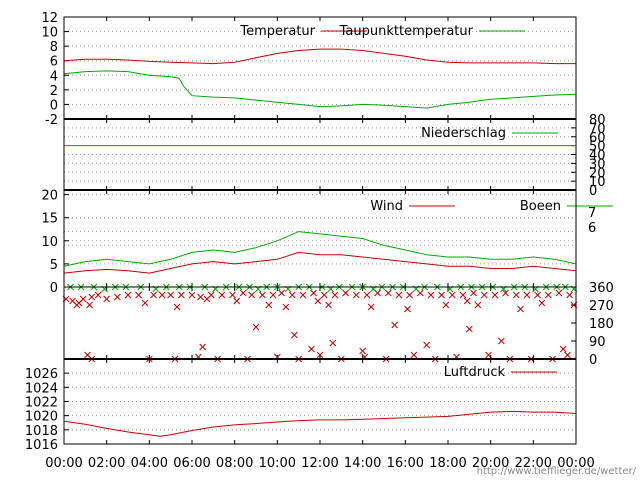  What do you see at coordinates (405, 463) in the screenshot?
I see `x-tick-label: 16:00` at bounding box center [405, 463].